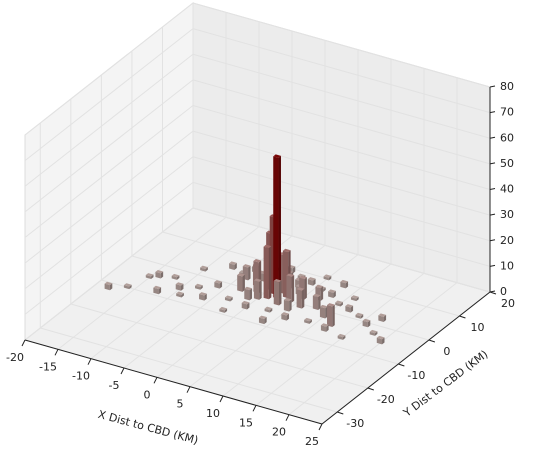 The width and height of the screenshot is (533, 458). Describe the element at coordinates (507, 240) in the screenshot. I see `z-tick-label: 20` at that location.